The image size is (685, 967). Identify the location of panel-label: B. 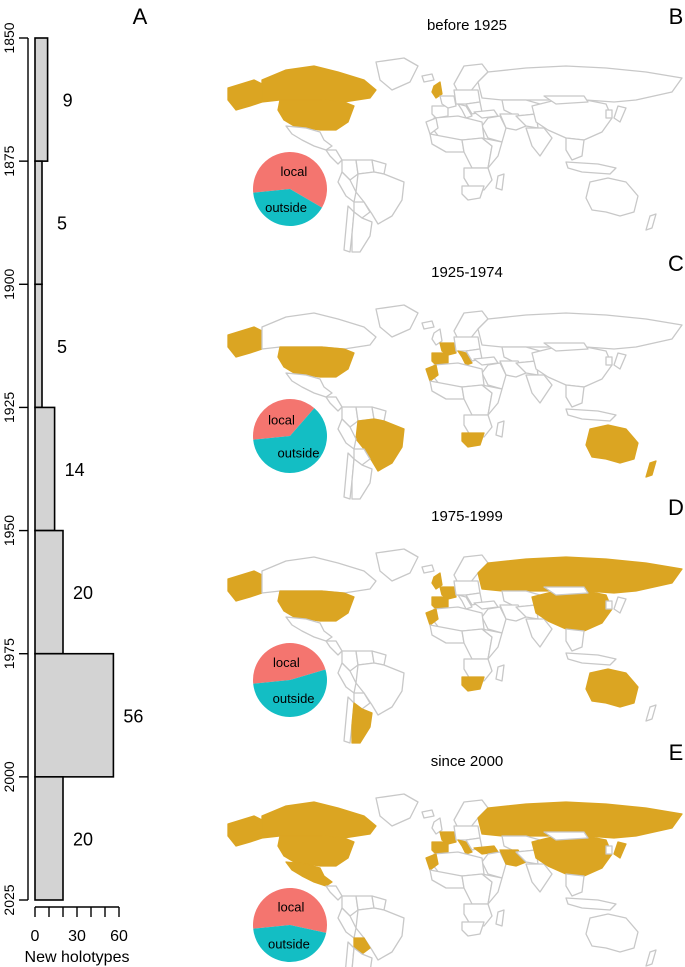
(676, 16).